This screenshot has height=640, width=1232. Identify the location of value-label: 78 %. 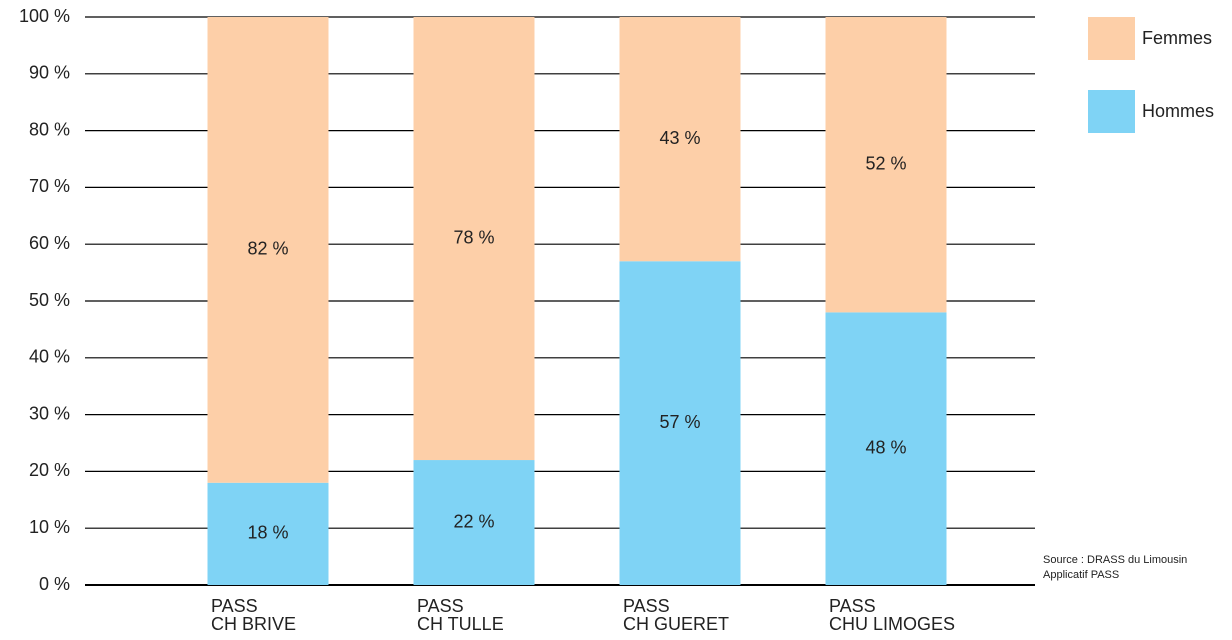
(473, 237).